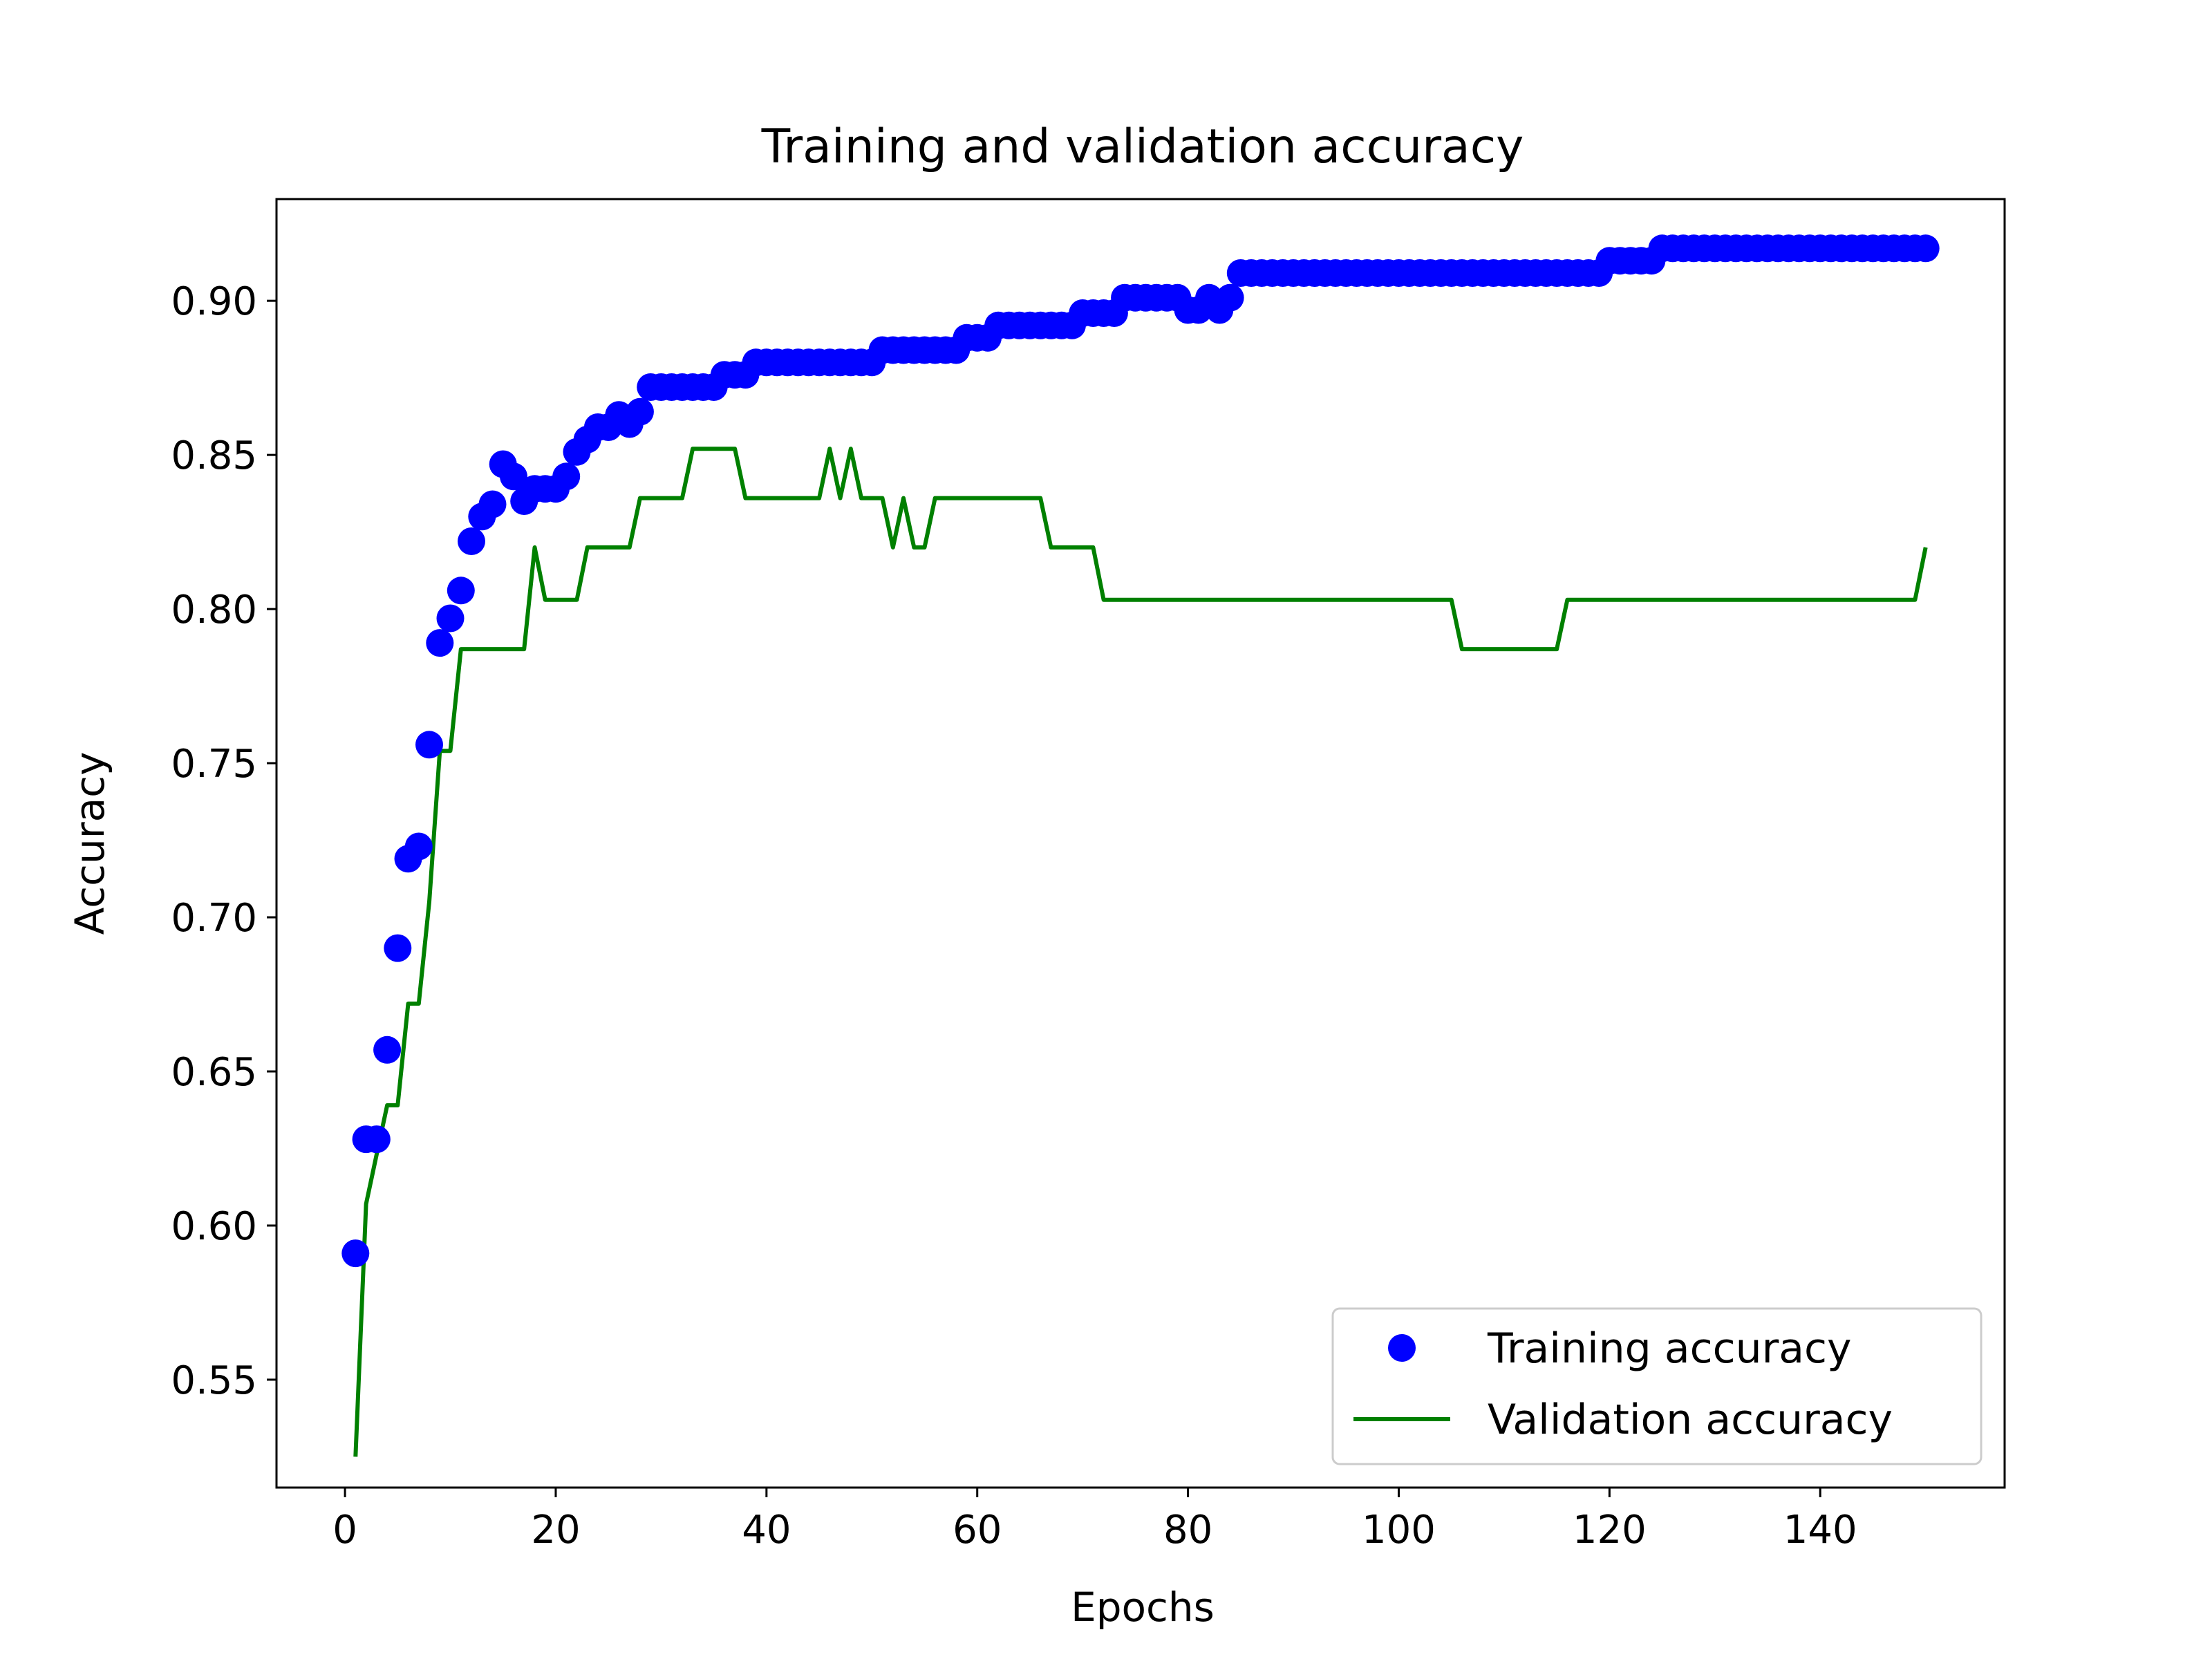 This screenshot has height=1659, width=2212. What do you see at coordinates (214, 1227) in the screenshot?
I see `y-tick-label: 0.60` at bounding box center [214, 1227].